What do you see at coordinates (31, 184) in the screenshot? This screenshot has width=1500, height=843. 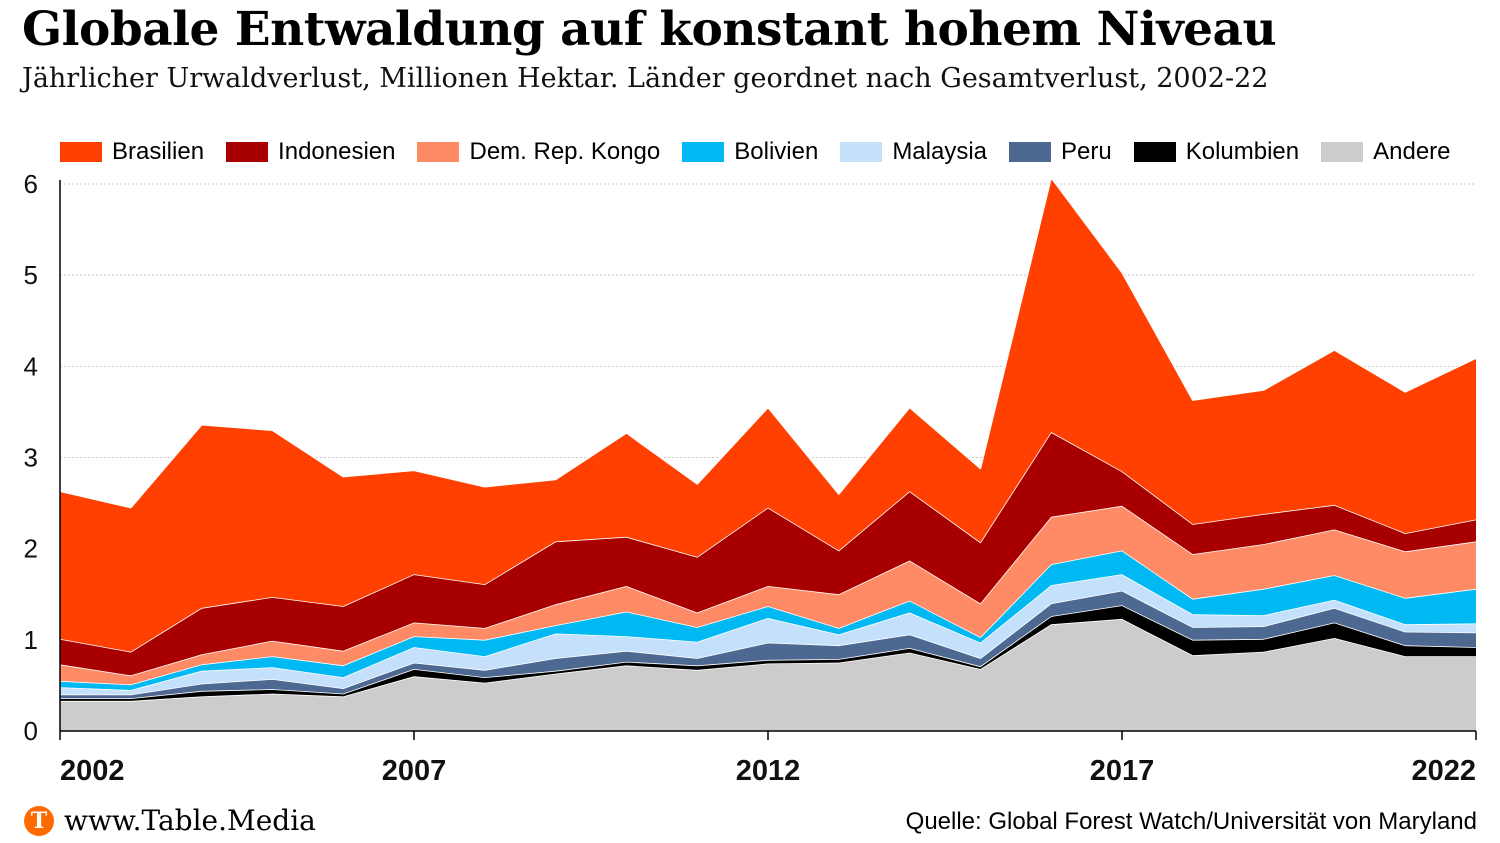 I see `y-tick-label-6: 6` at bounding box center [31, 184].